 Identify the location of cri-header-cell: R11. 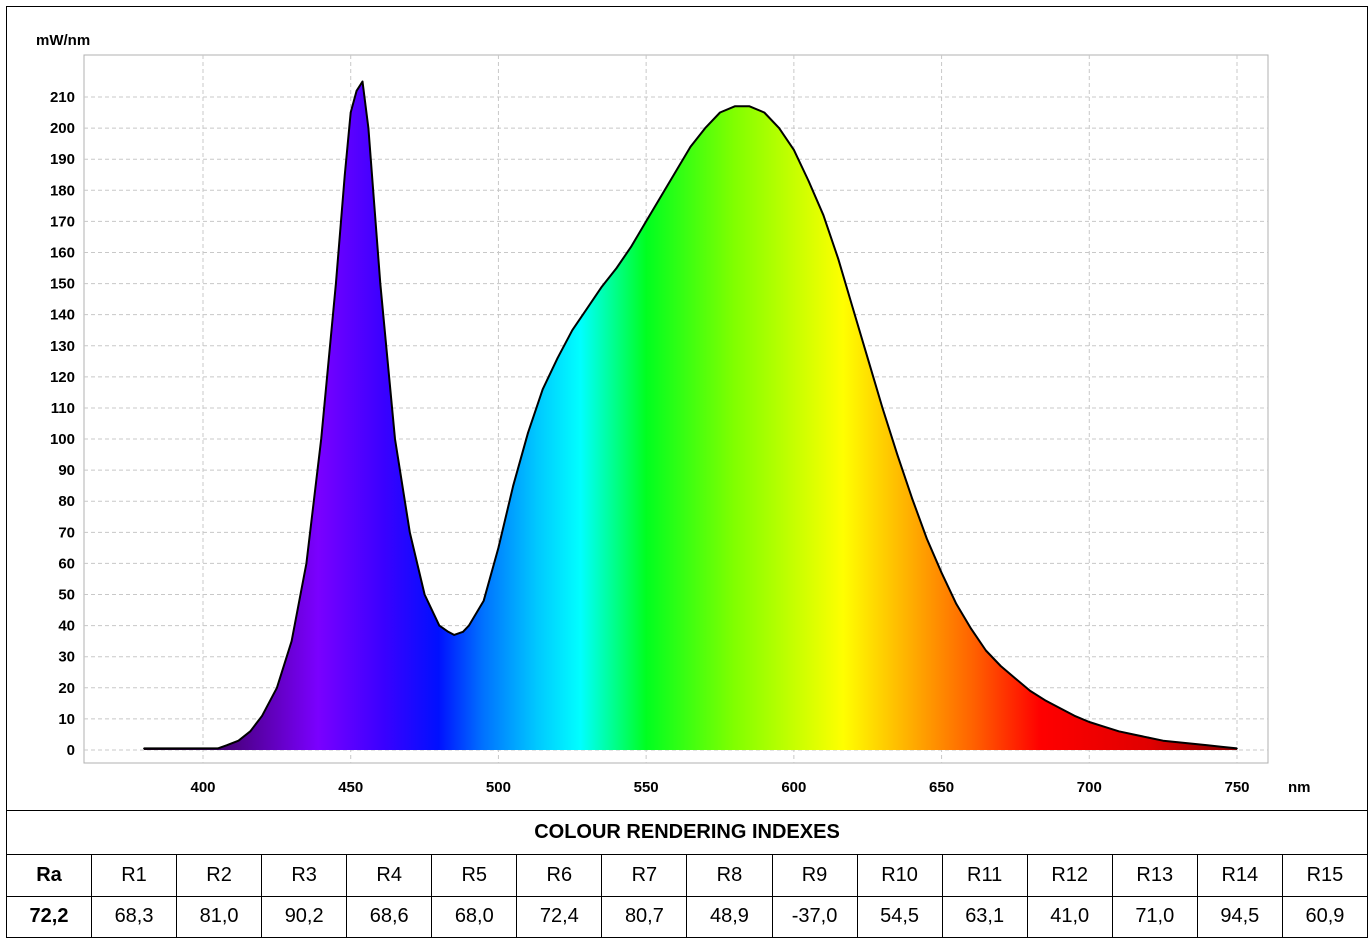
(984, 875).